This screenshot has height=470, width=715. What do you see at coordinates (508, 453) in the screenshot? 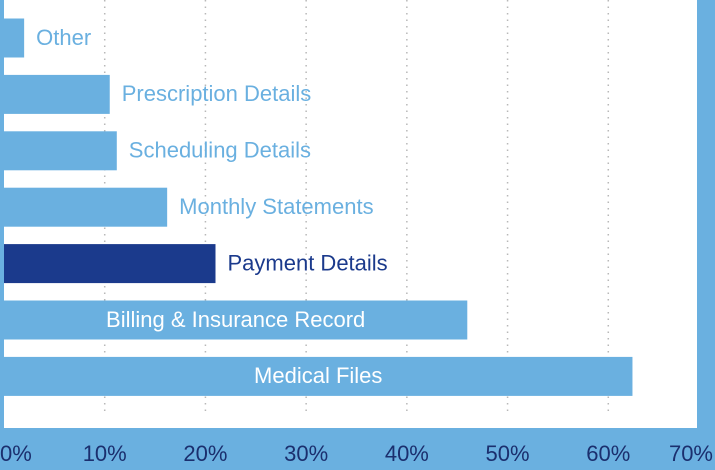
I see `x-tick-label: 50%` at bounding box center [508, 453].